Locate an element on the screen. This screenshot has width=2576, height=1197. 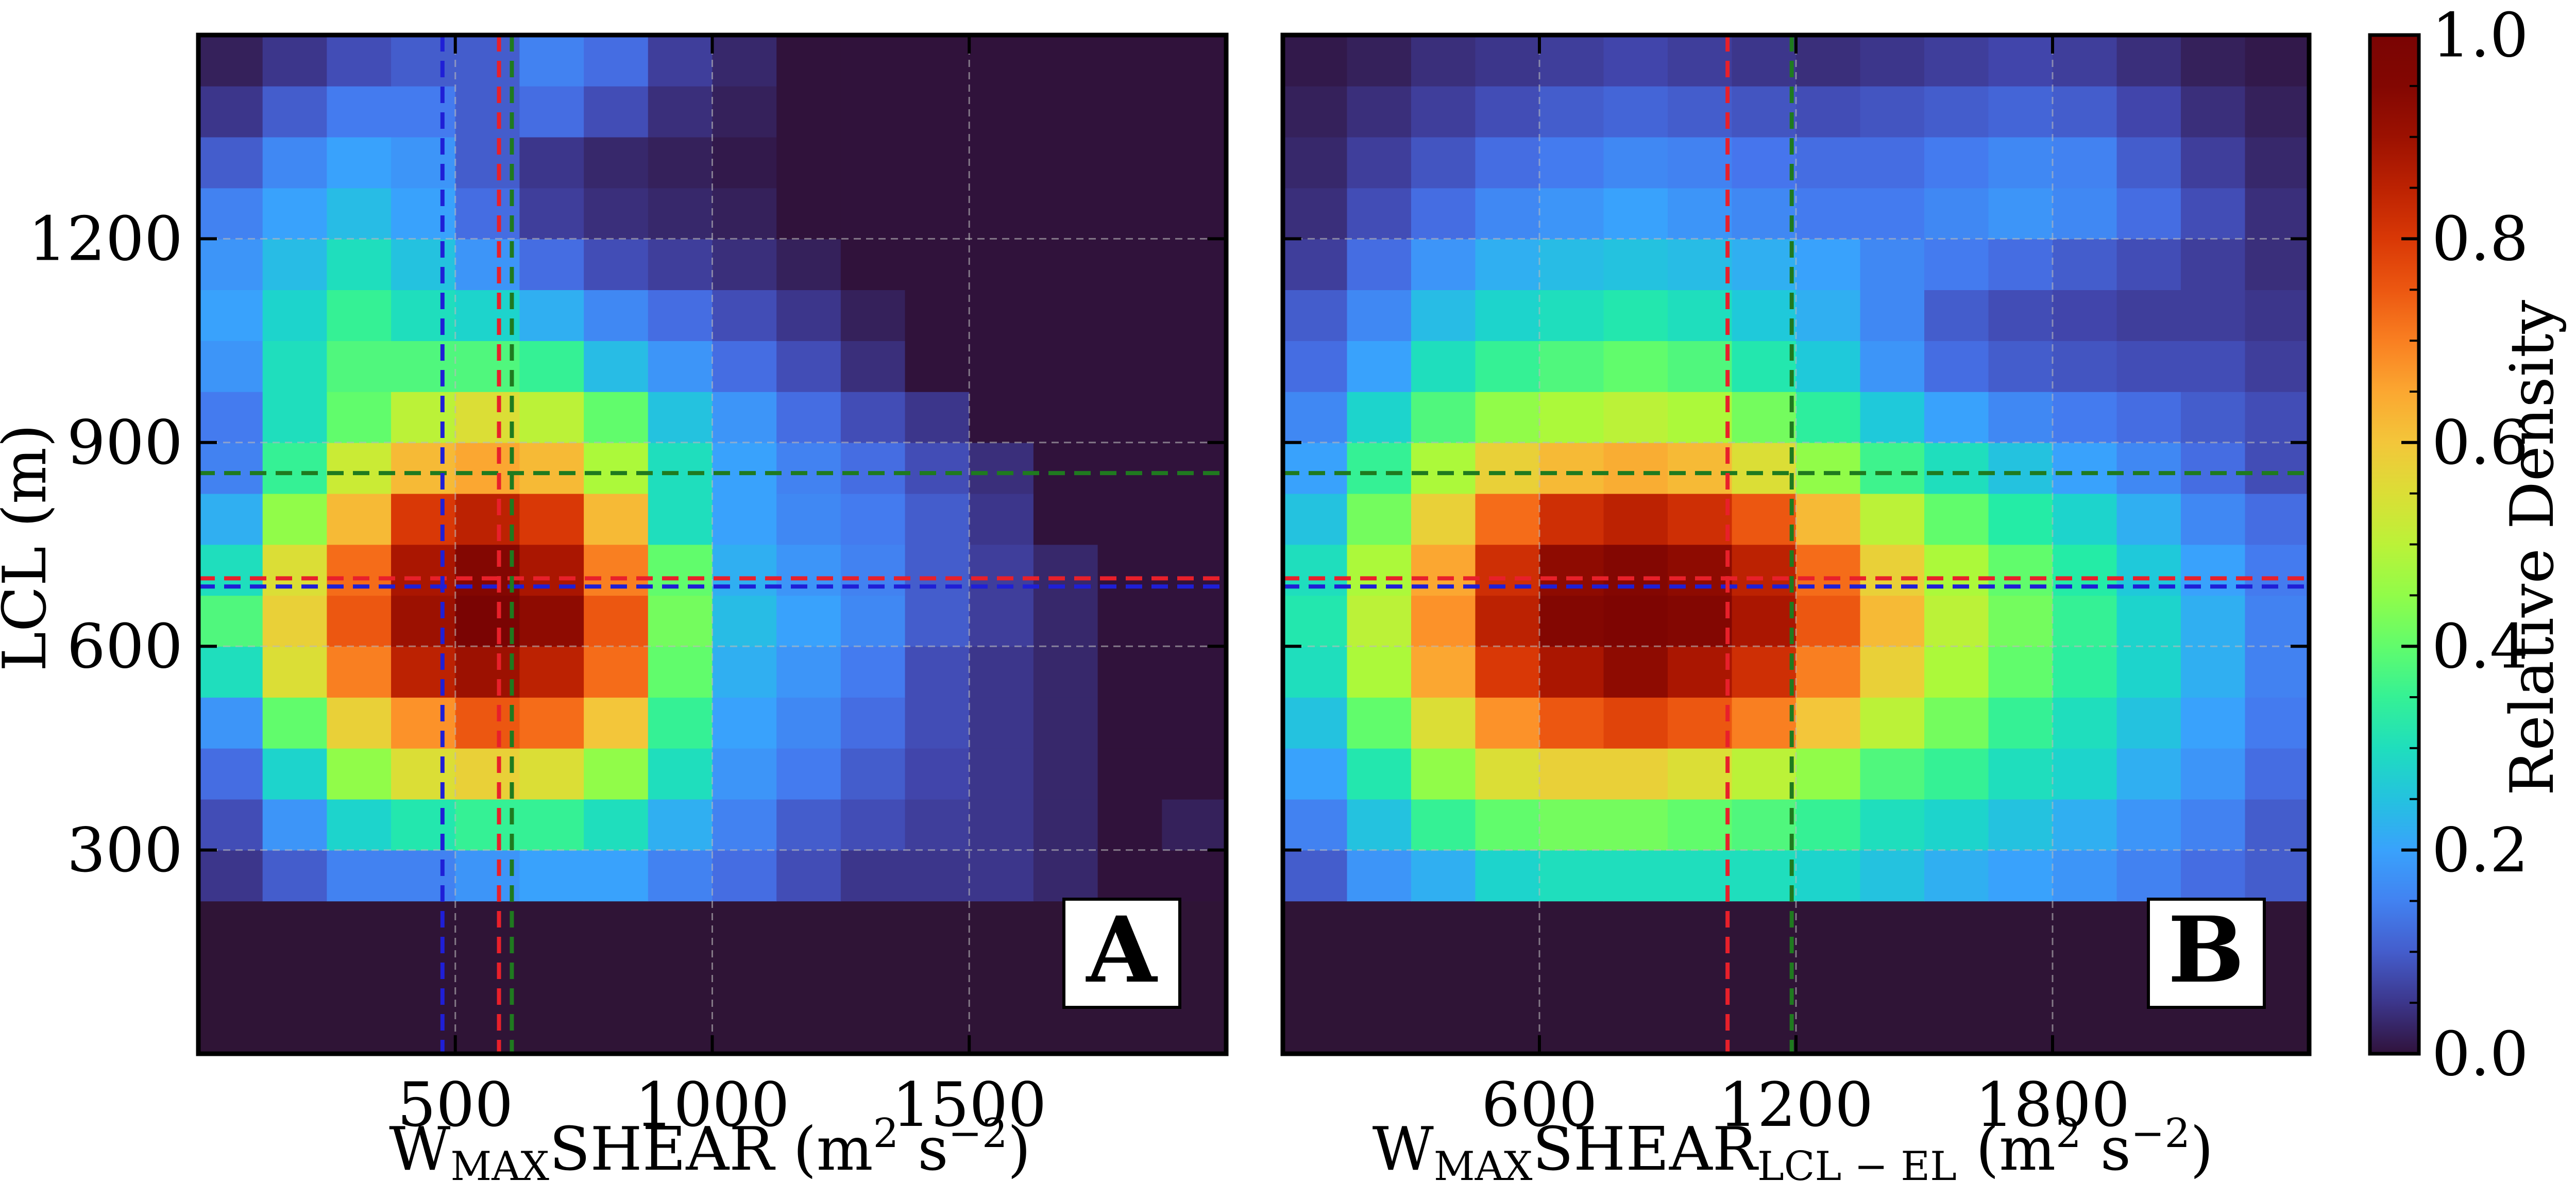
panel-b-letter-box: B is located at coordinates (2206, 953).